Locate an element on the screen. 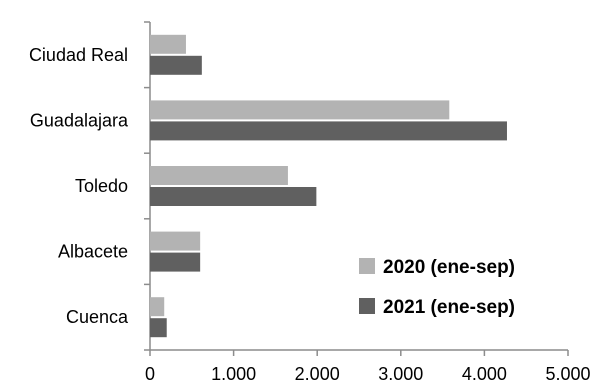  y-category-label: Ciudad Real is located at coordinates (78, 55).